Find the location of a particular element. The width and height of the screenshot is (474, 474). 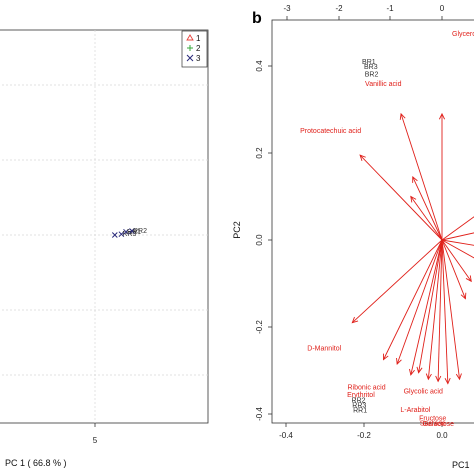

panel-b-x-axis-title: PC1 is located at coordinates (461, 465).